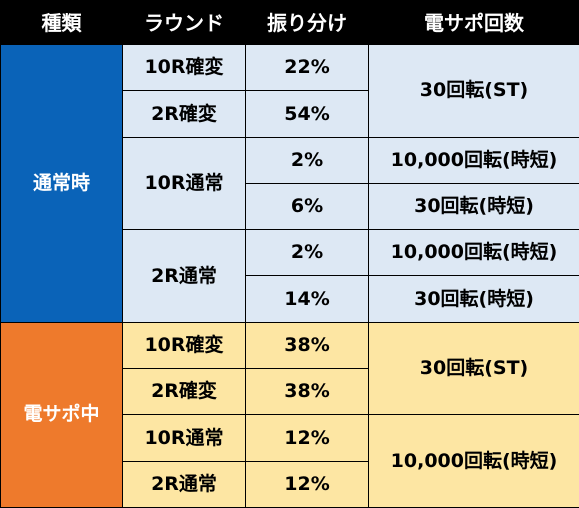 This screenshot has width=579, height=508. What do you see at coordinates (184, 22) in the screenshot?
I see `header-round: ラウンド` at bounding box center [184, 22].